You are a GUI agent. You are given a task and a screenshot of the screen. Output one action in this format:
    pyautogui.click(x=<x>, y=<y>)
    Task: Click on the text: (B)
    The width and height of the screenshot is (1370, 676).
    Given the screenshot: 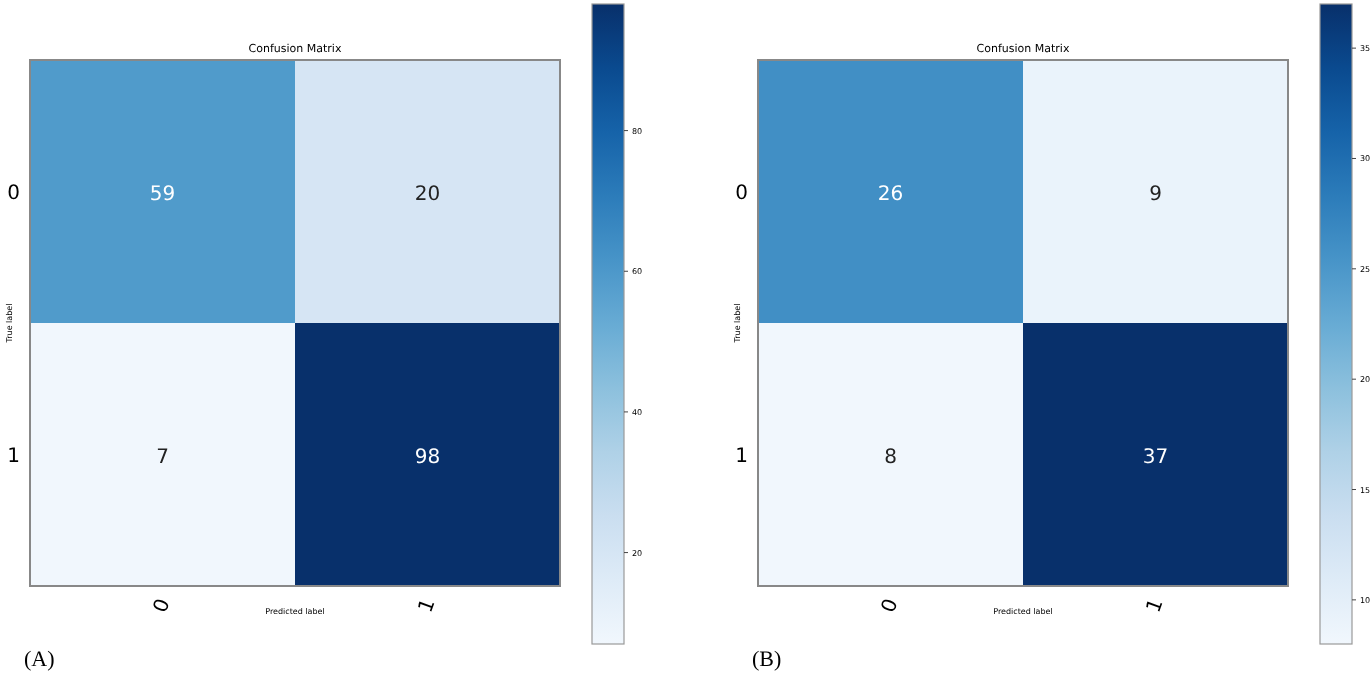 What is the action you would take?
    pyautogui.click(x=767, y=660)
    